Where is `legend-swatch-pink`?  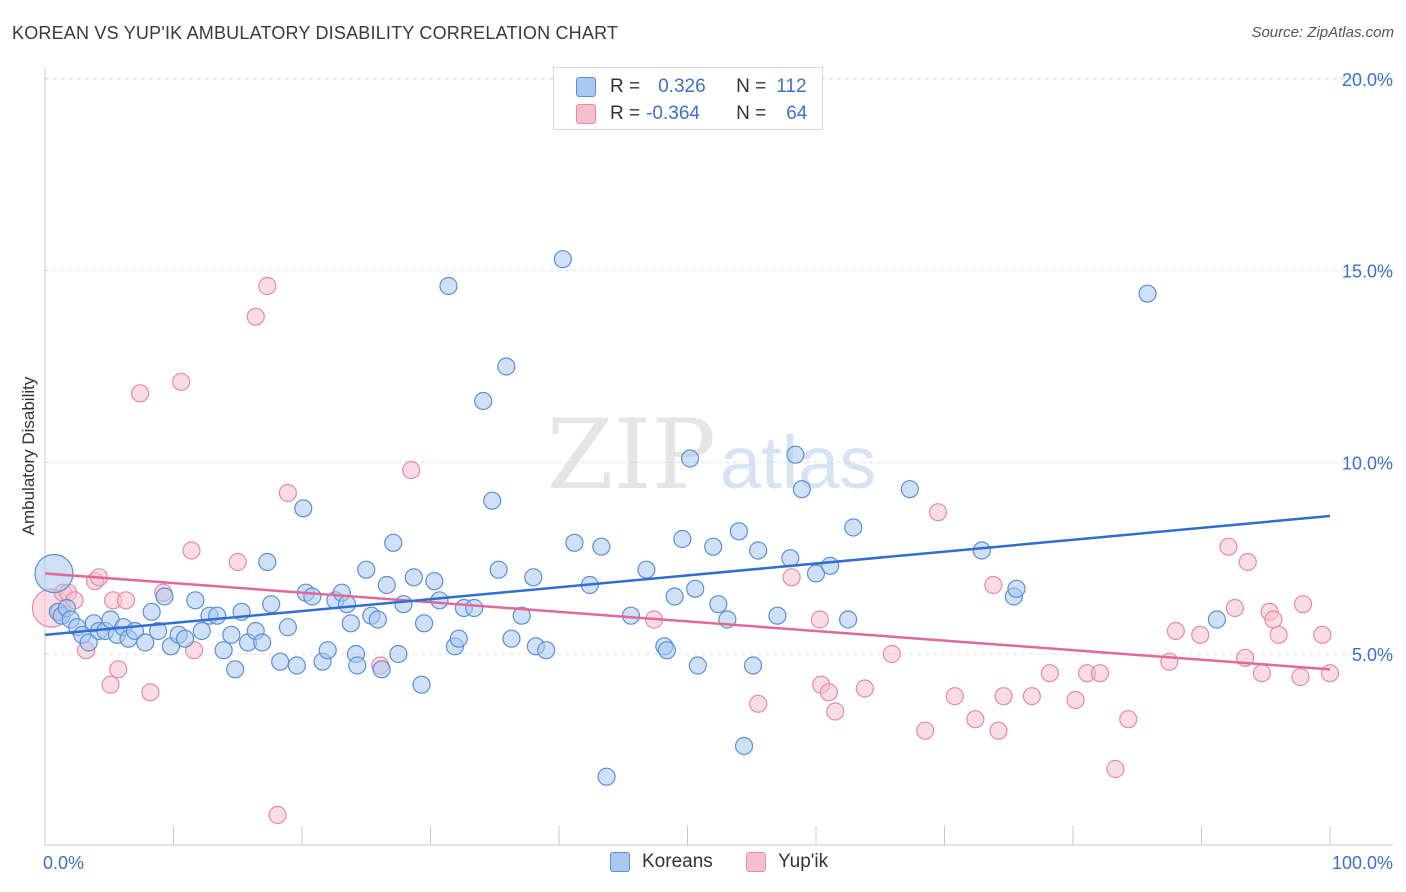
legend-swatch-pink is located at coordinates (586, 114).